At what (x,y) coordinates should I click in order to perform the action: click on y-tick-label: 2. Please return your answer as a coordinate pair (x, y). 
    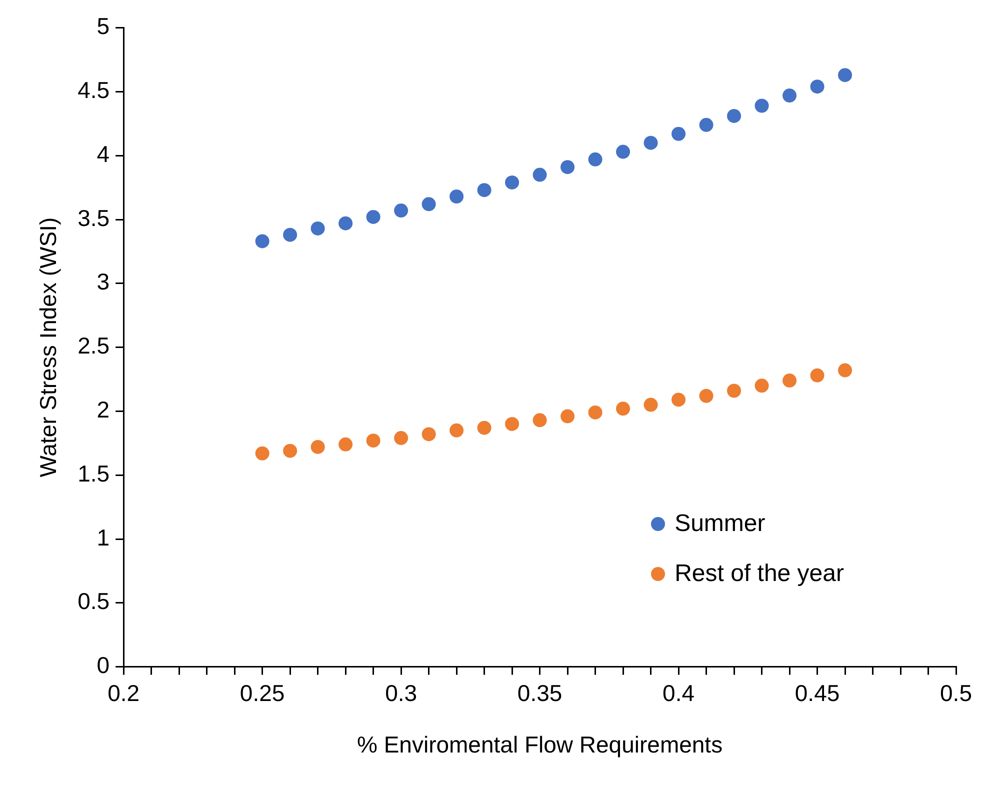
    Looking at the image, I should click on (103, 409).